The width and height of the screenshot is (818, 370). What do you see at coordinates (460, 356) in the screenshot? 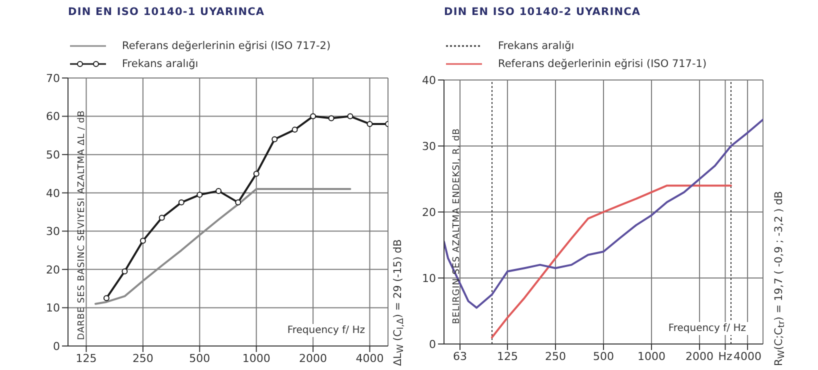
I see `x-tick-label: 63` at bounding box center [460, 356].